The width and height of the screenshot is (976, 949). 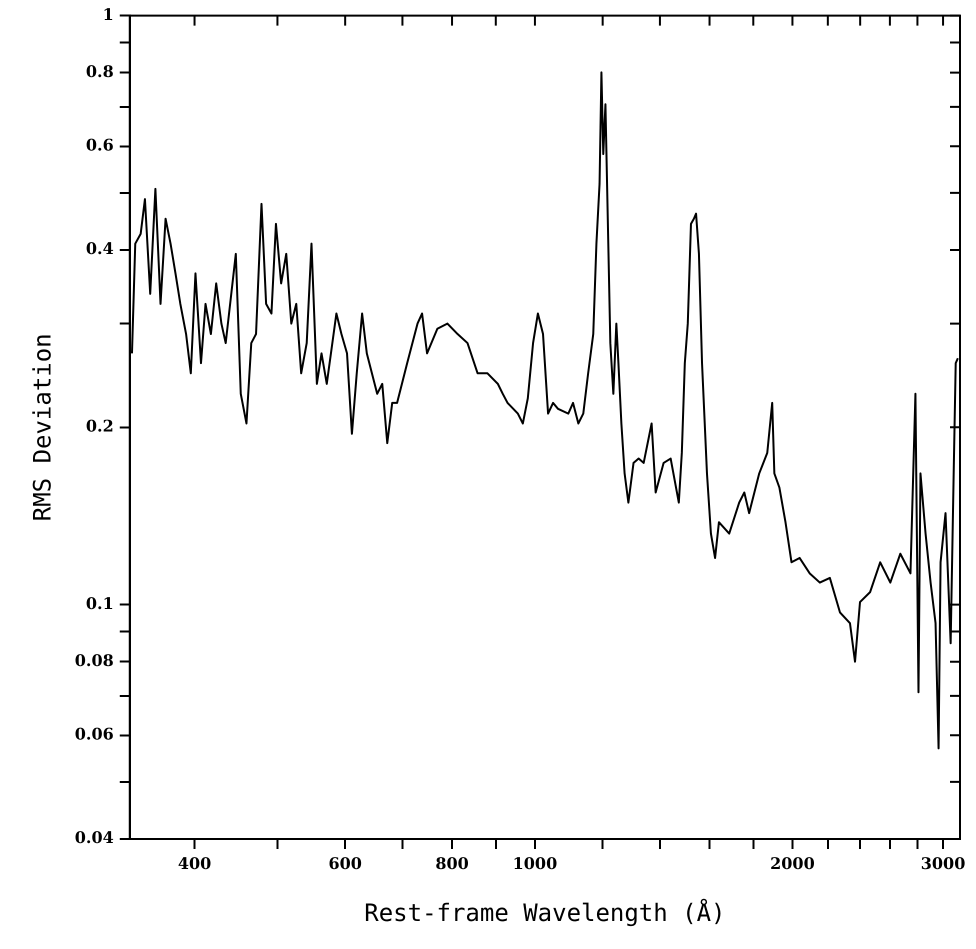 What do you see at coordinates (94, 838) in the screenshot?
I see `y-tick-label: 0.04` at bounding box center [94, 838].